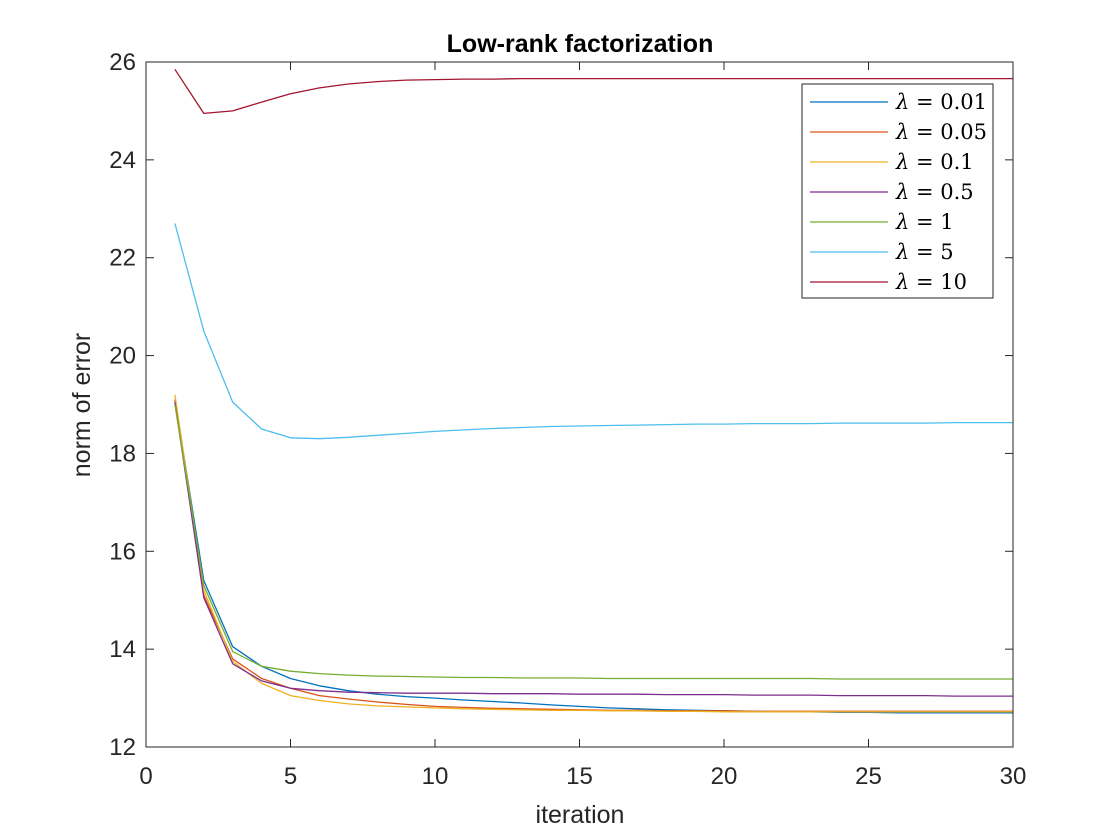 Image resolution: width=1120 pixels, height=840 pixels. I want to click on legend-value: = 10, so click(938, 282).